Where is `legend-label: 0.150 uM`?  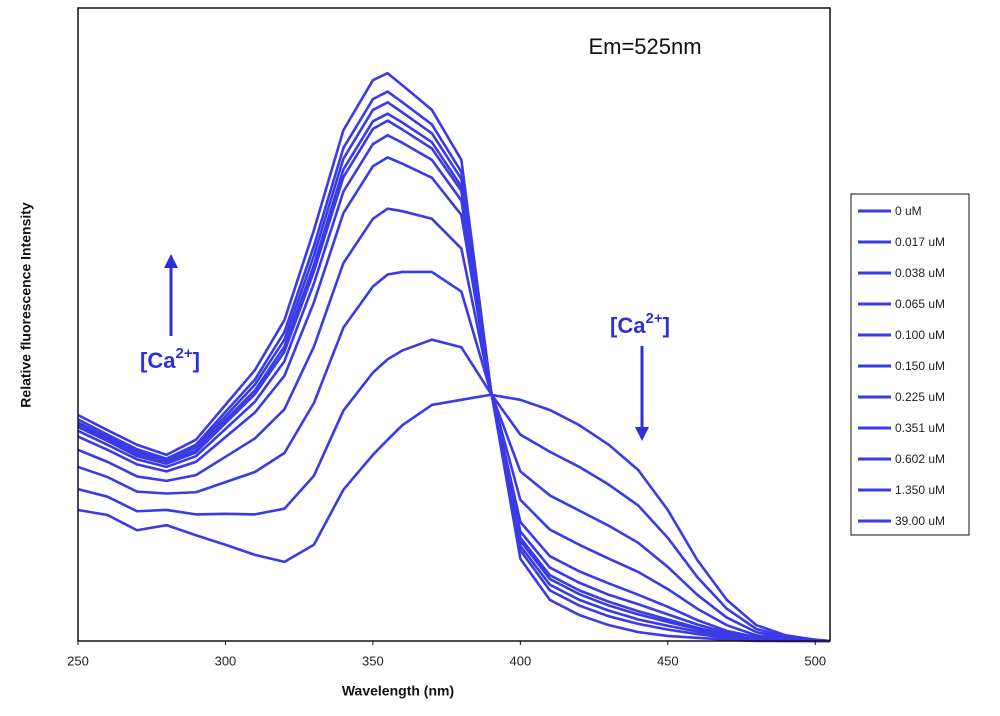
legend-label: 0.150 uM is located at coordinates (920, 366).